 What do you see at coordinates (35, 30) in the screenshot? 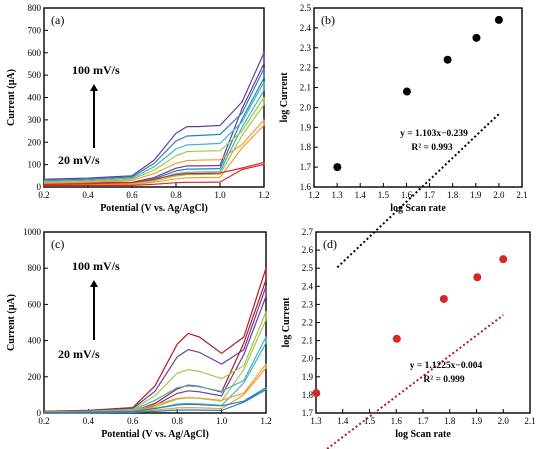
I see `y-tick-label: 700` at bounding box center [35, 30].